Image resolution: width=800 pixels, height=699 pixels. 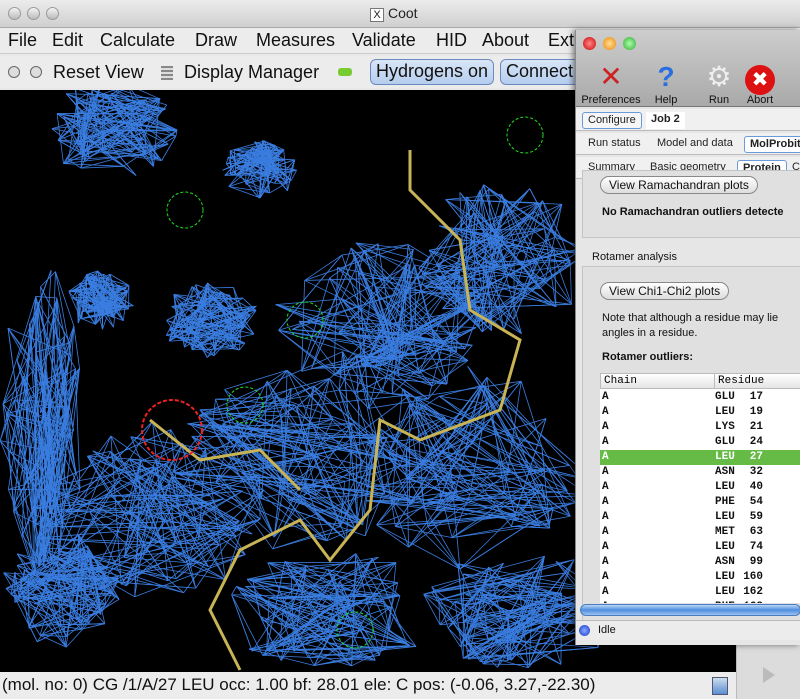 I want to click on table-row: A LEU 27, so click(x=700, y=457).